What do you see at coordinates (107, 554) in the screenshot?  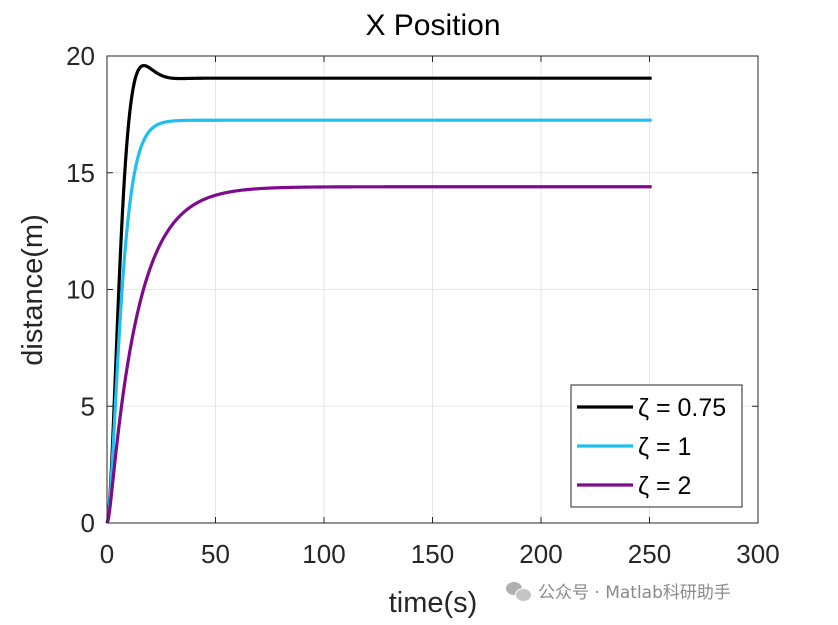 I see `x-tick-label: 0` at bounding box center [107, 554].